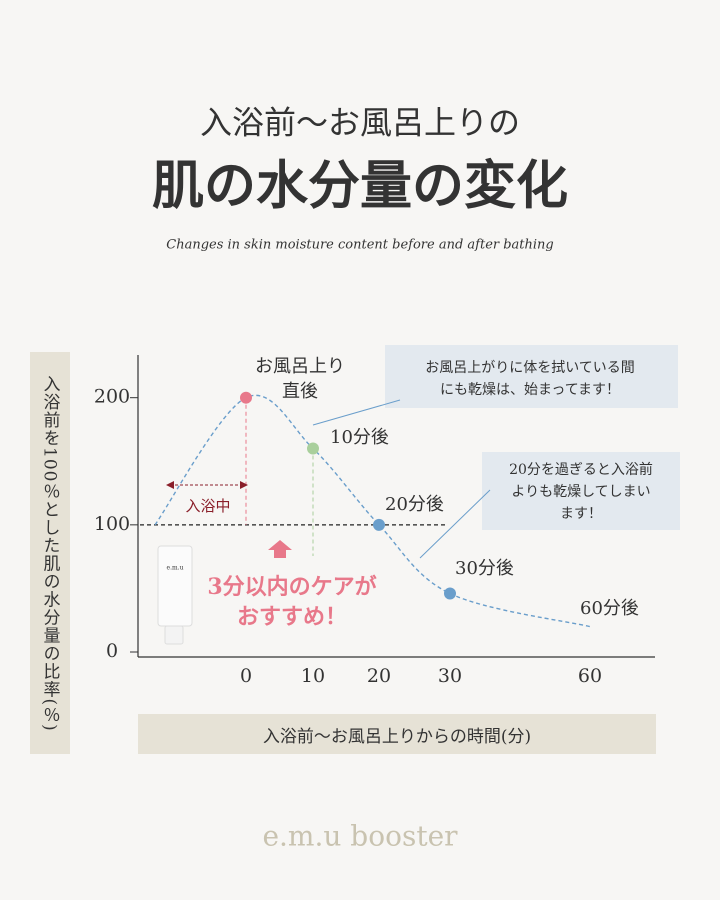 The image size is (720, 900). I want to click on in-bath-label: 入浴中, so click(207, 506).